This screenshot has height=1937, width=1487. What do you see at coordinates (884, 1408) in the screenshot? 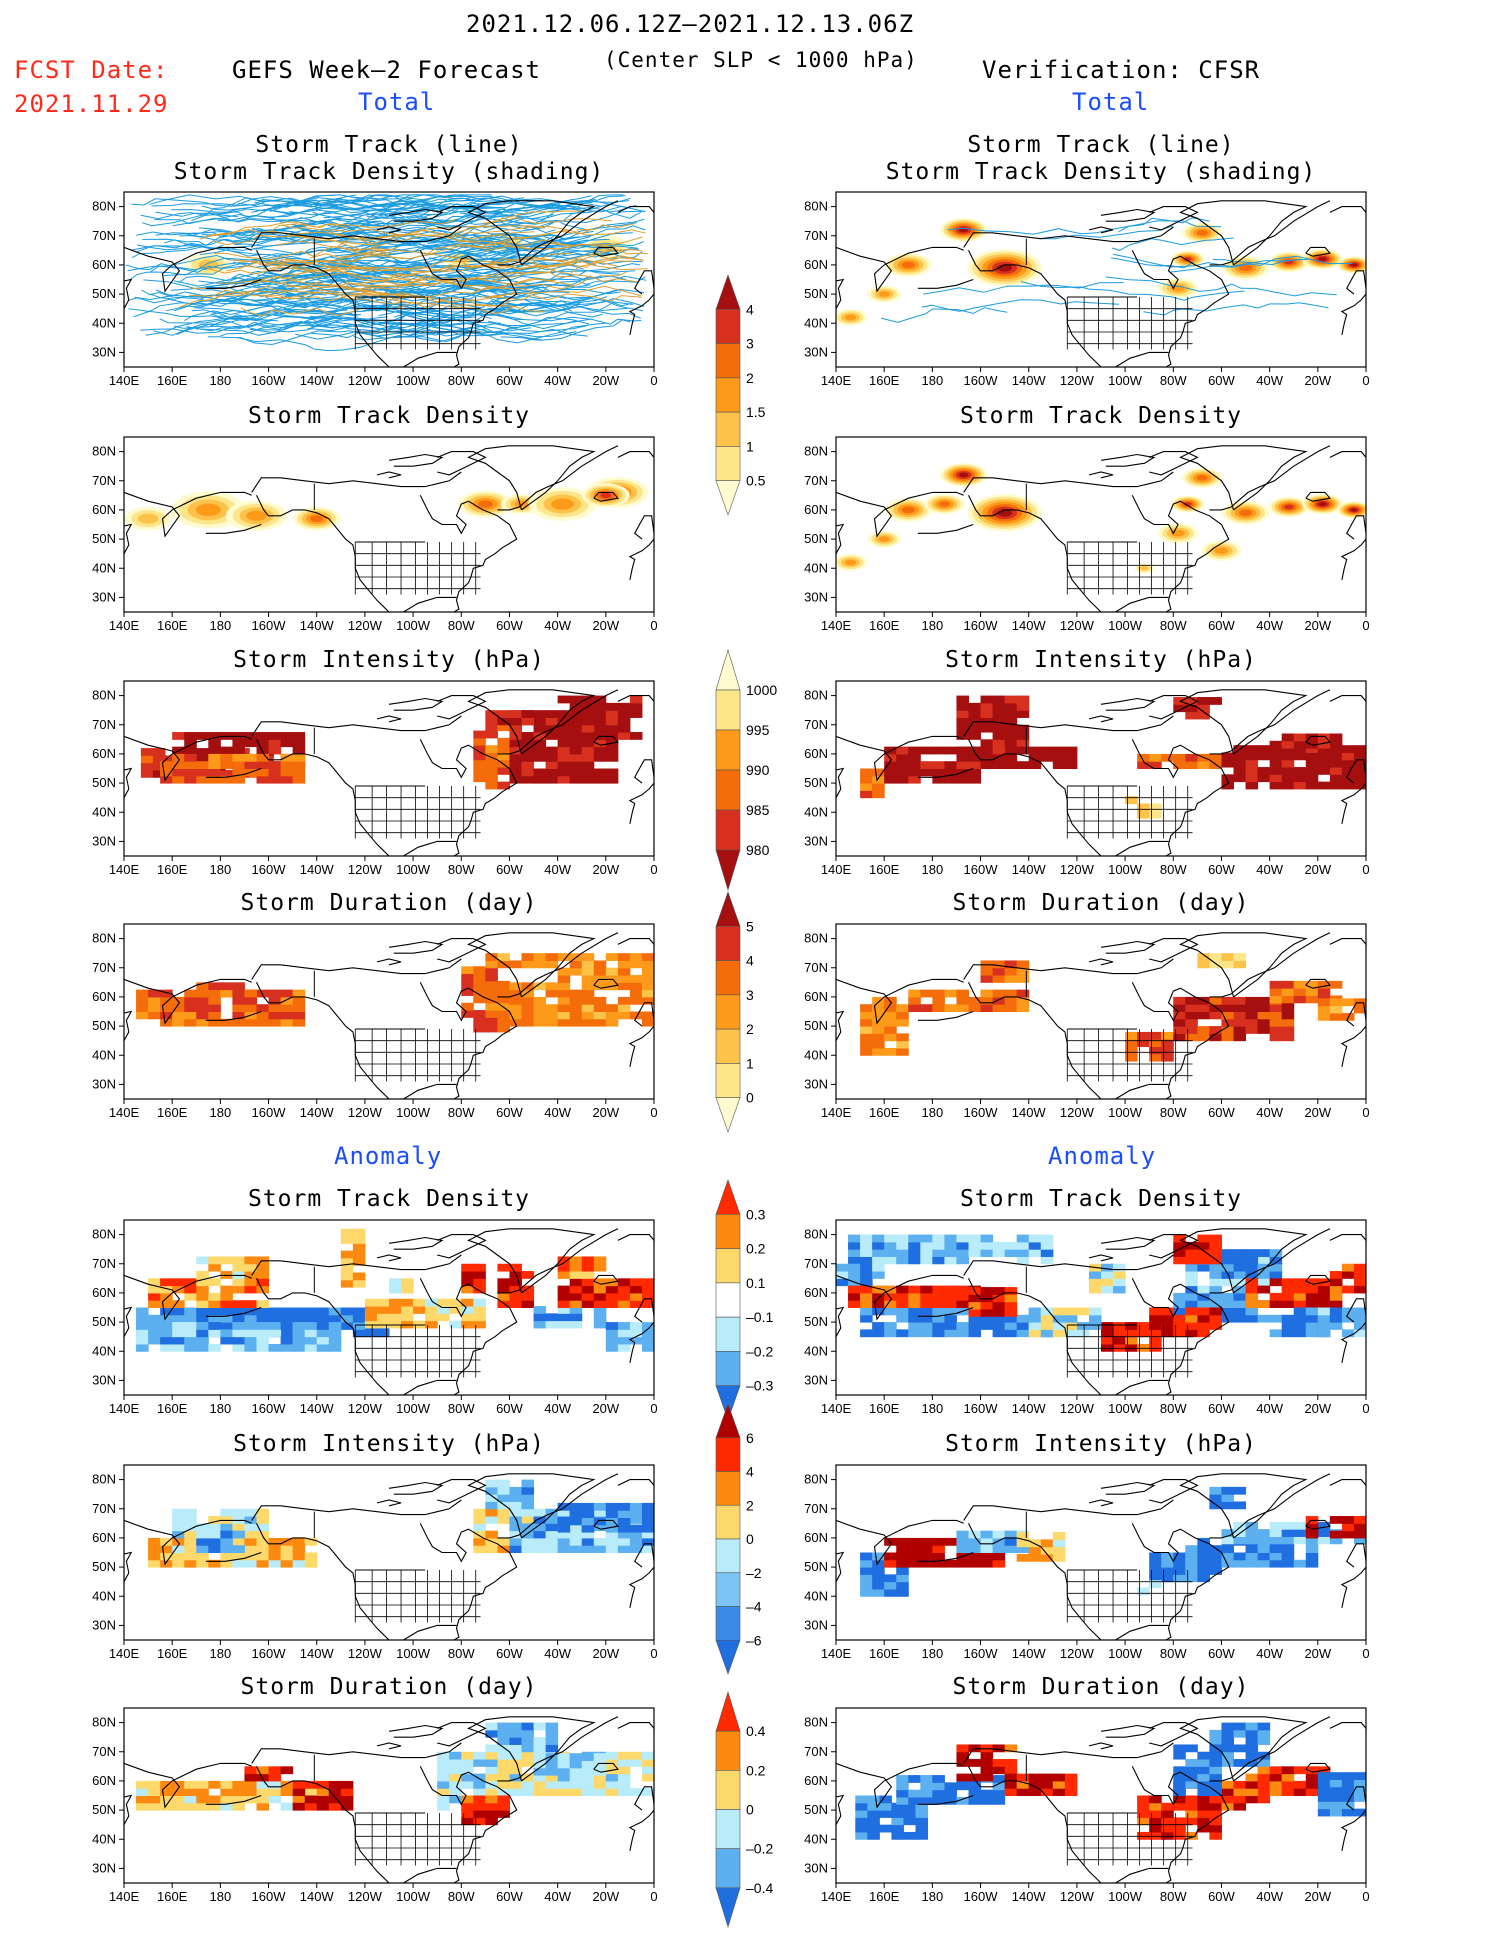
I see `lon-label: 160E` at bounding box center [884, 1408].